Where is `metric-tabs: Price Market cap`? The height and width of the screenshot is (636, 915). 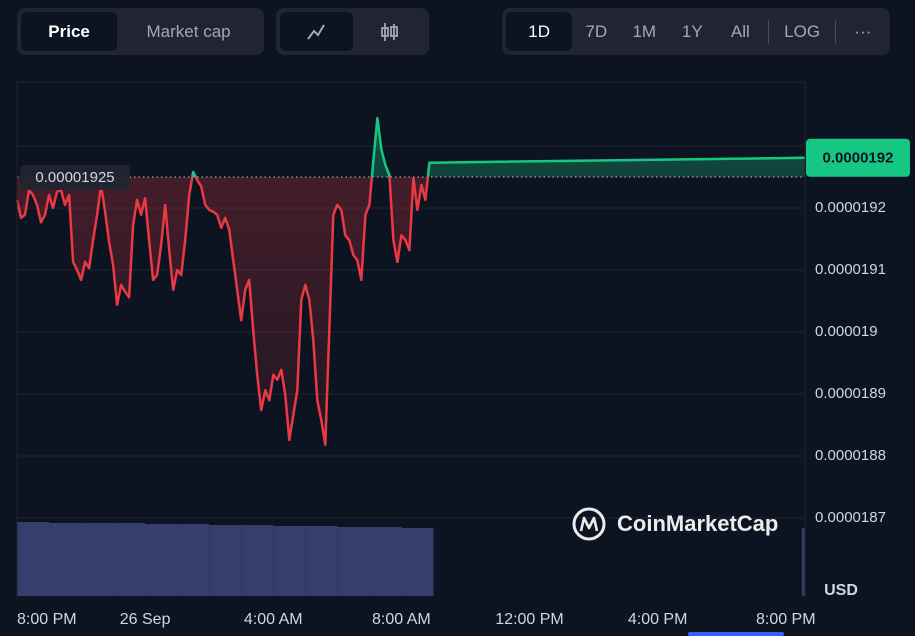
metric-tabs: Price Market cap is located at coordinates (140, 31).